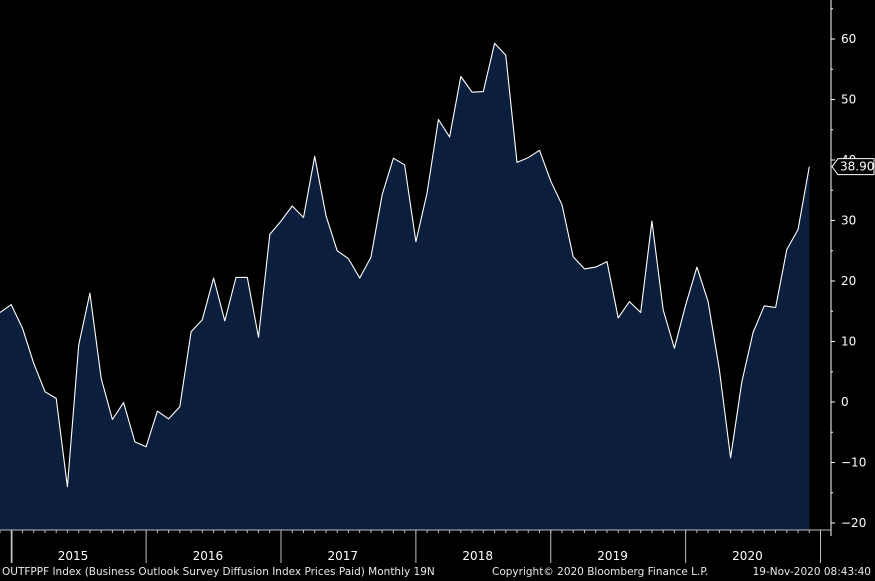 This screenshot has width=875, height=581. What do you see at coordinates (845, 402) in the screenshot?
I see `y-tick-label: 0` at bounding box center [845, 402].